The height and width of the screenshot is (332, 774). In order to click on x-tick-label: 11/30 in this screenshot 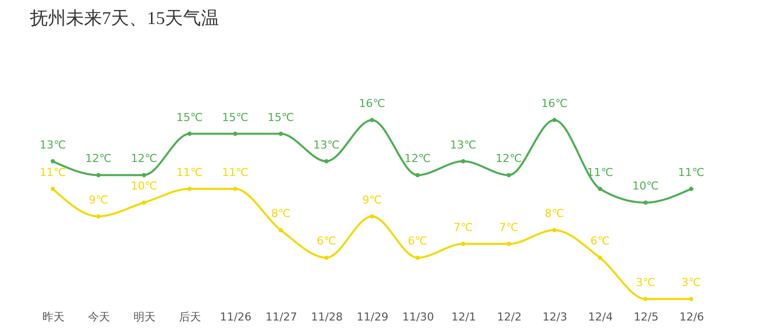, I will do `click(418, 317)`.